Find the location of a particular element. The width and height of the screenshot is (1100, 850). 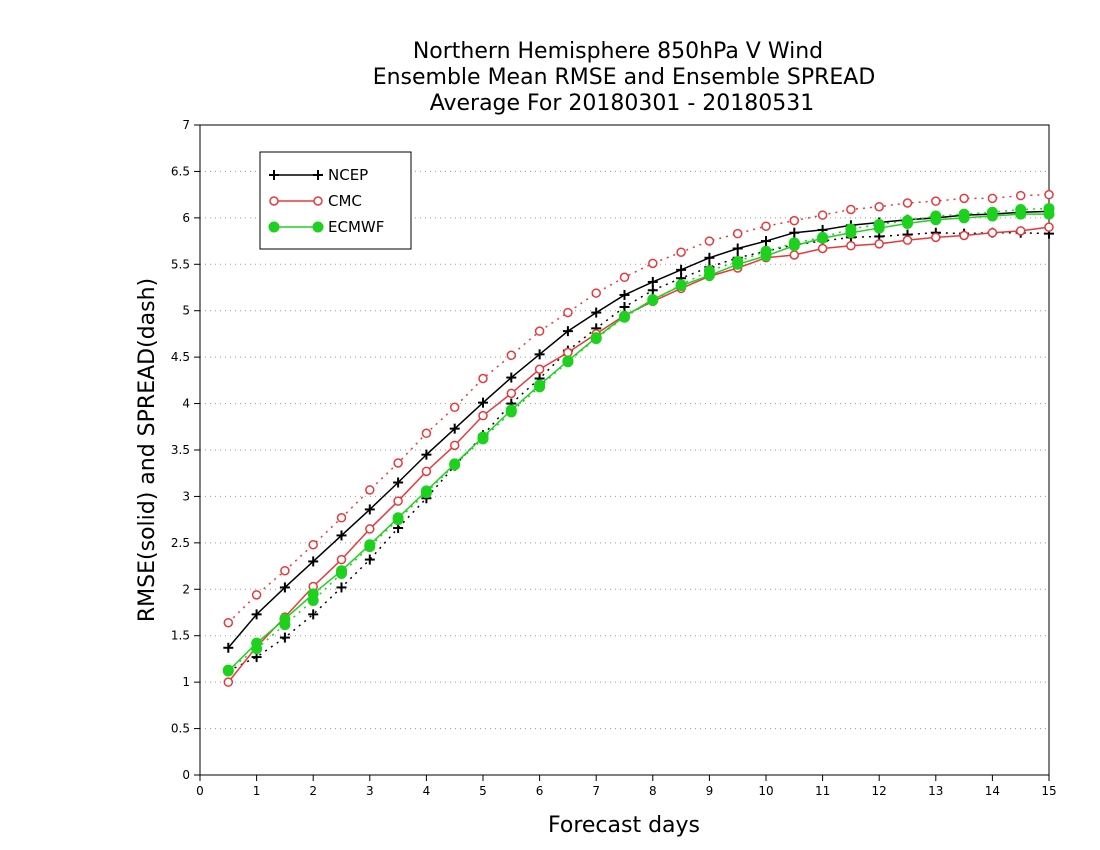

legend: NCEP CMC ECMWF is located at coordinates (335, 200).